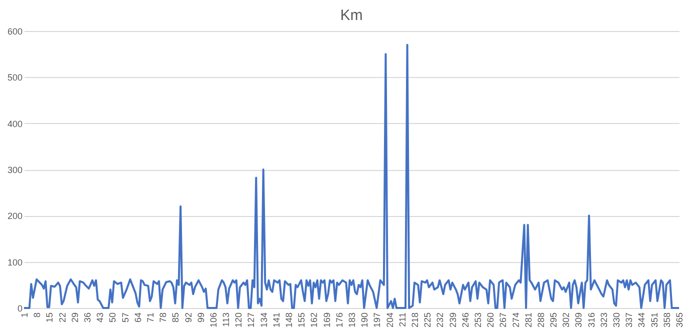 The width and height of the screenshot is (698, 334). Describe the element at coordinates (617, 320) in the screenshot. I see `x-tick-label: 330` at that location.